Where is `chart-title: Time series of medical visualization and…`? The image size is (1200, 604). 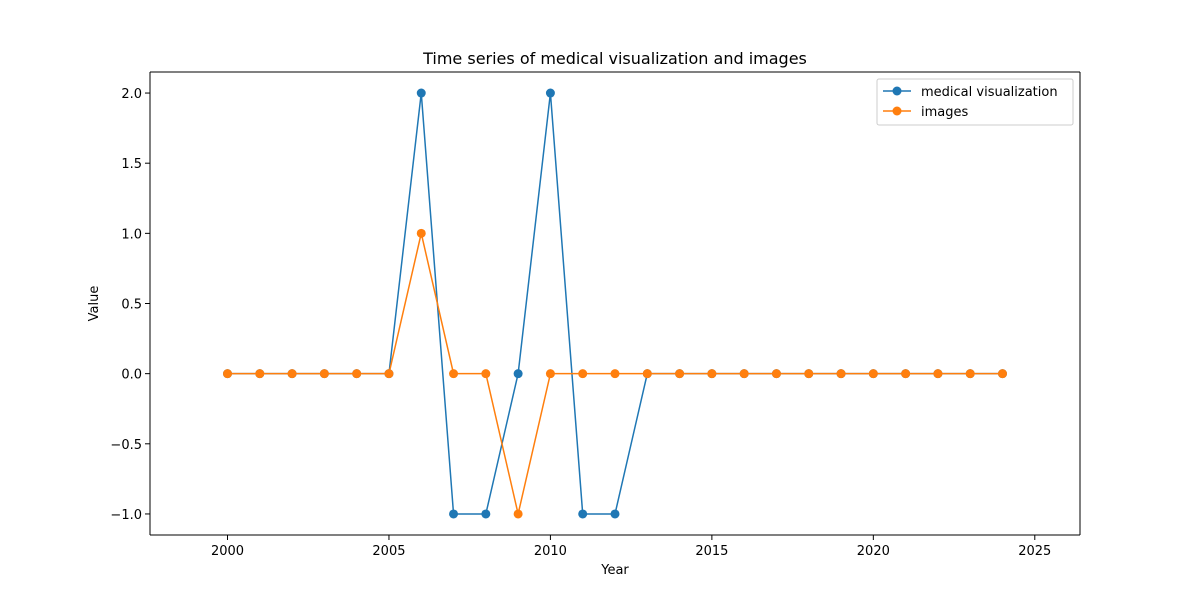 chart-title: Time series of medical visualization and… is located at coordinates (614, 58).